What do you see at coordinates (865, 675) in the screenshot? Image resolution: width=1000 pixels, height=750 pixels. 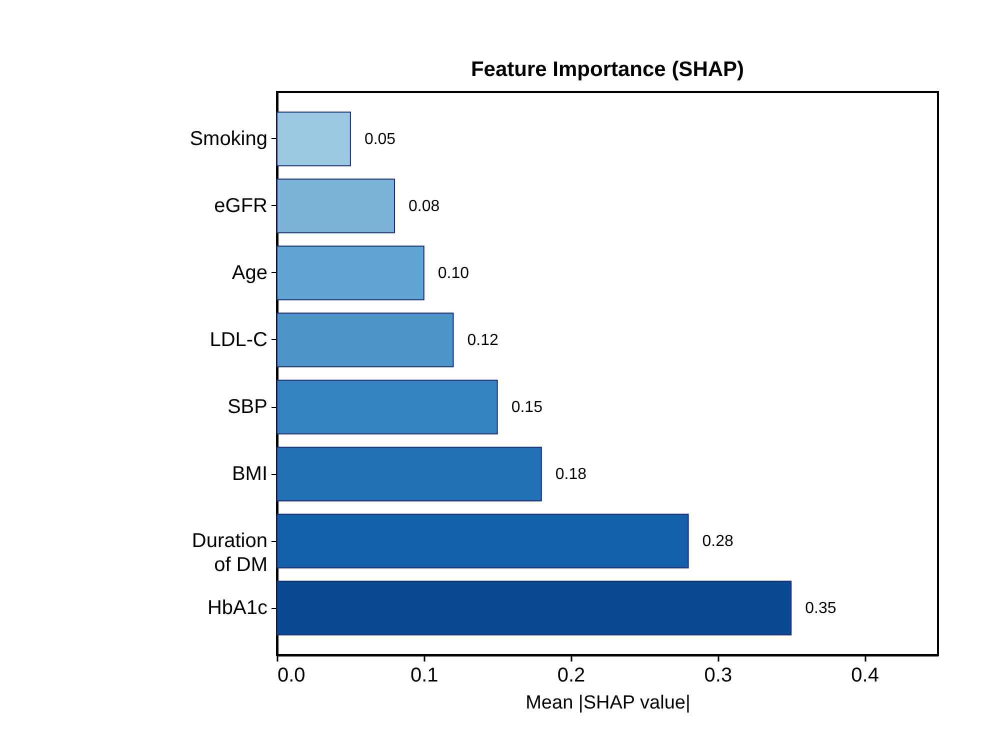 I see `x-tick-label: 0.4` at bounding box center [865, 675].